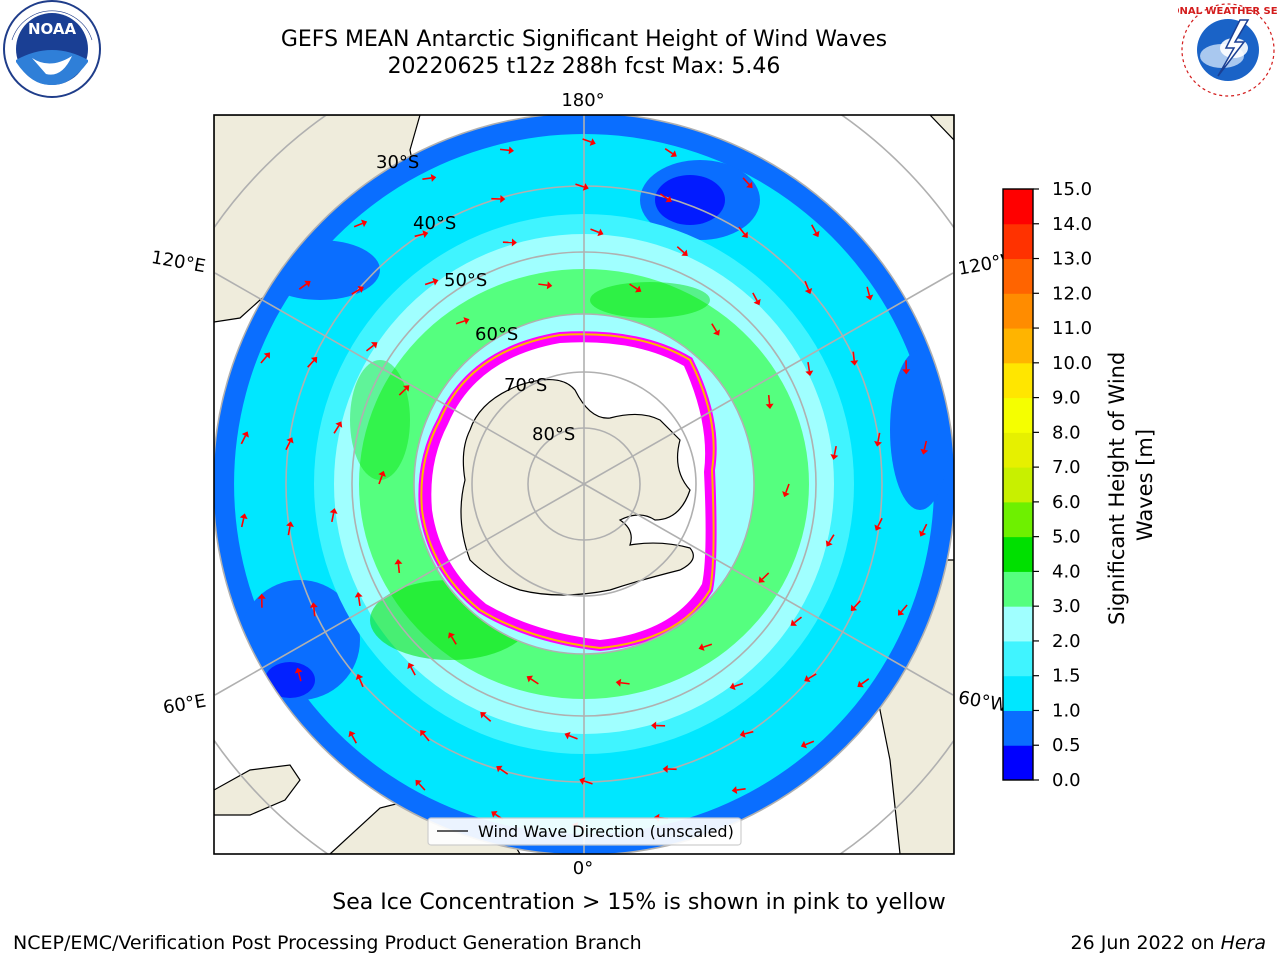 The height and width of the screenshot is (960, 1280). I want to click on colorbar-tick-label: 15.0, so click(1072, 189).